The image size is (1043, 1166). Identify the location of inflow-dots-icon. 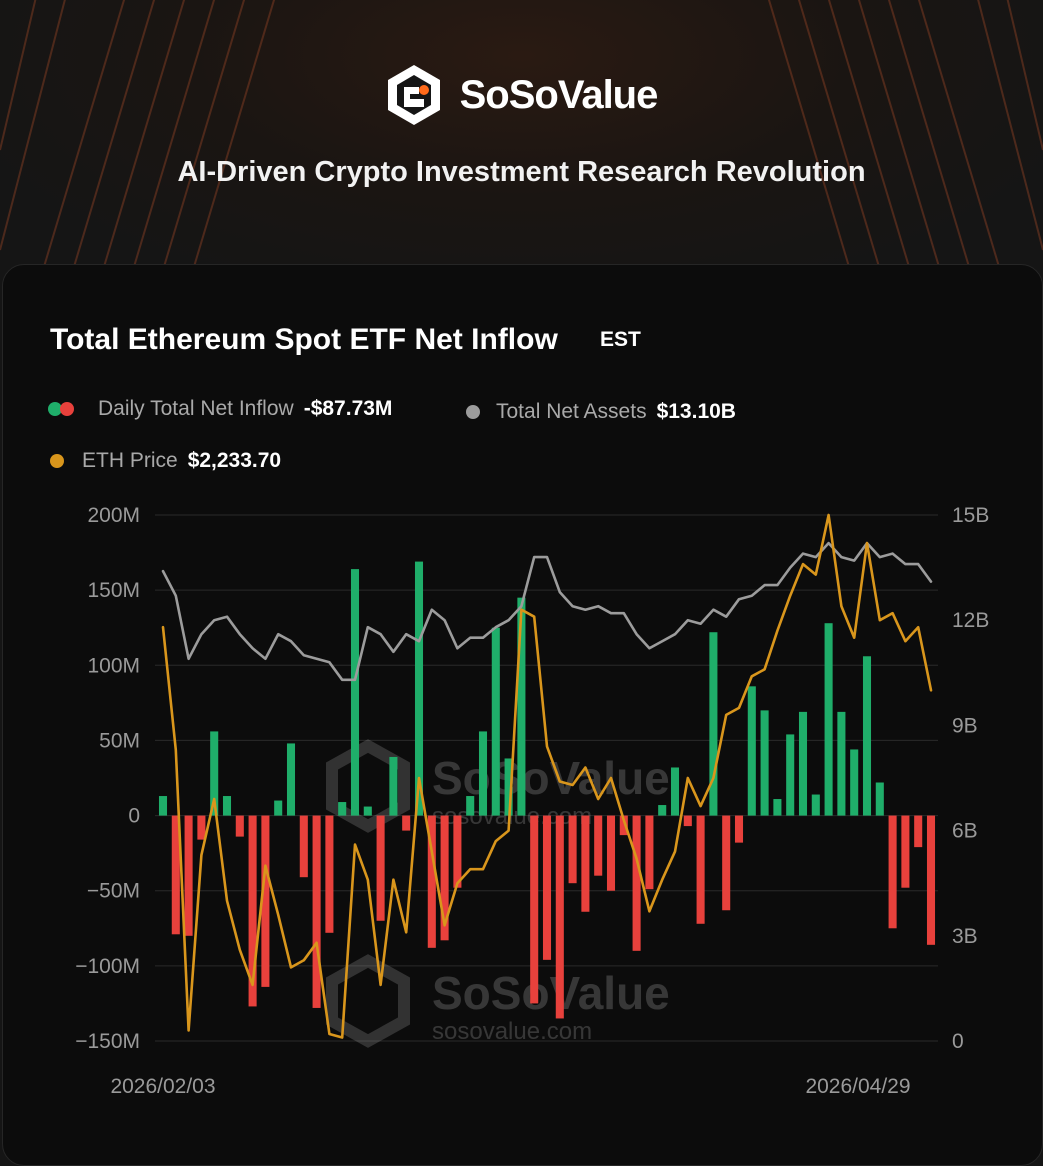
(62, 409).